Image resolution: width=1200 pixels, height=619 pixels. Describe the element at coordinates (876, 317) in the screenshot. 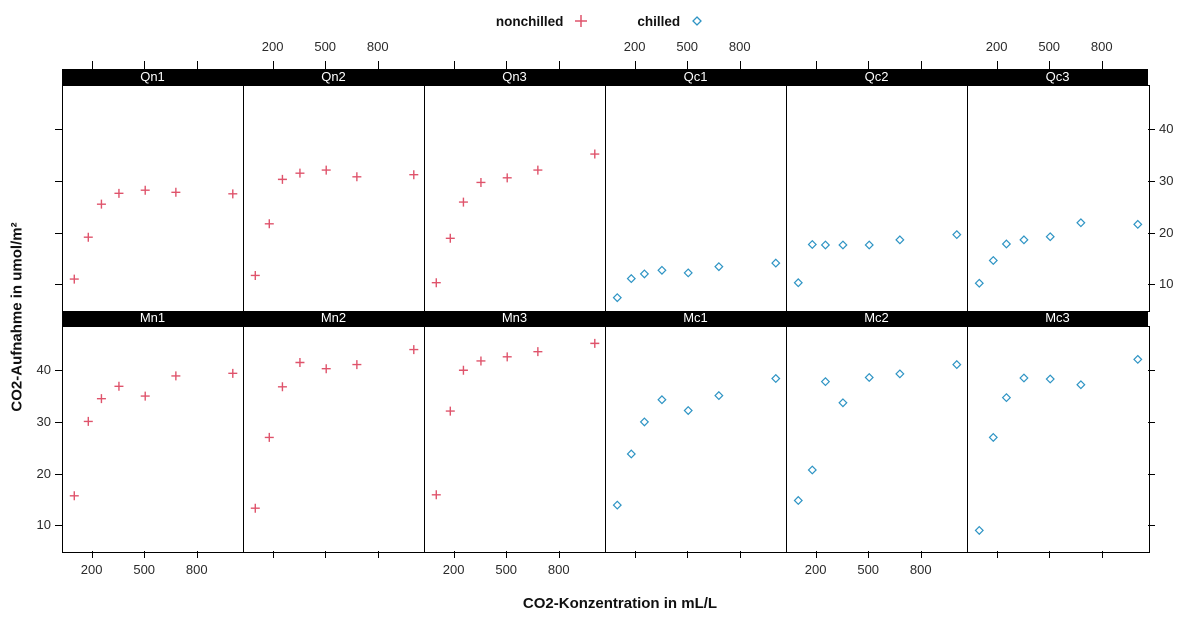

I see `panel-strip-label: Mc2` at that location.